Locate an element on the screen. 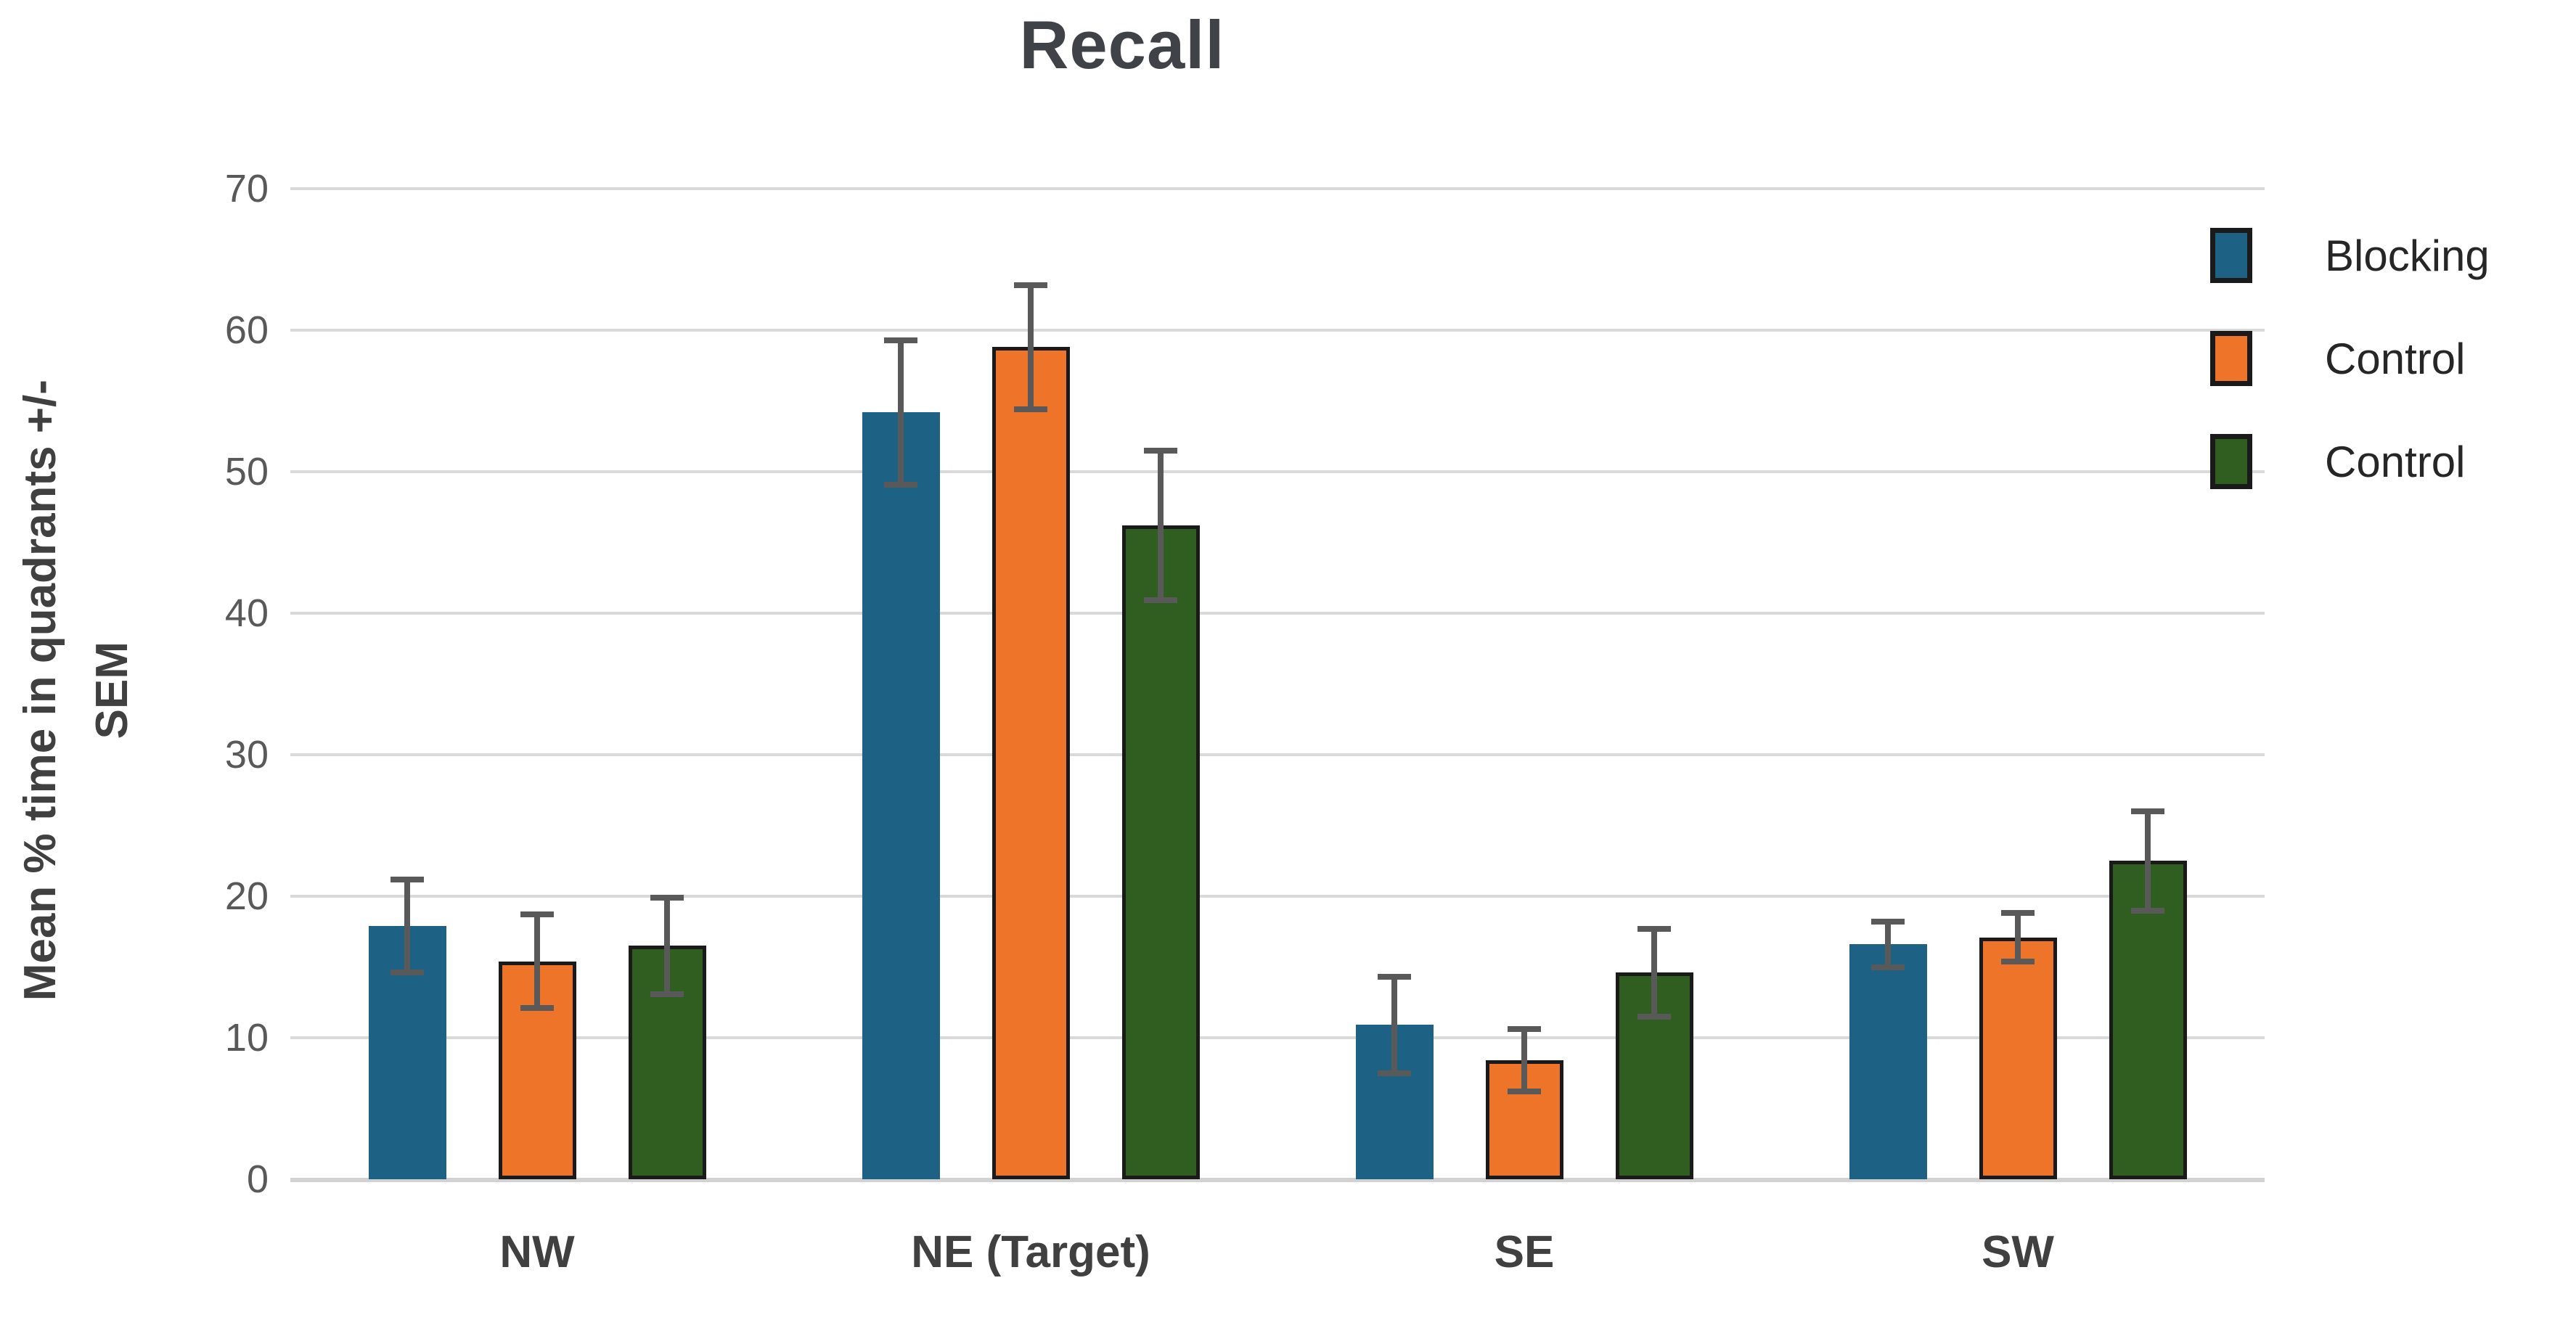  y-axis-title: Mean % time in quadrants +/- SEM is located at coordinates (76, 690).